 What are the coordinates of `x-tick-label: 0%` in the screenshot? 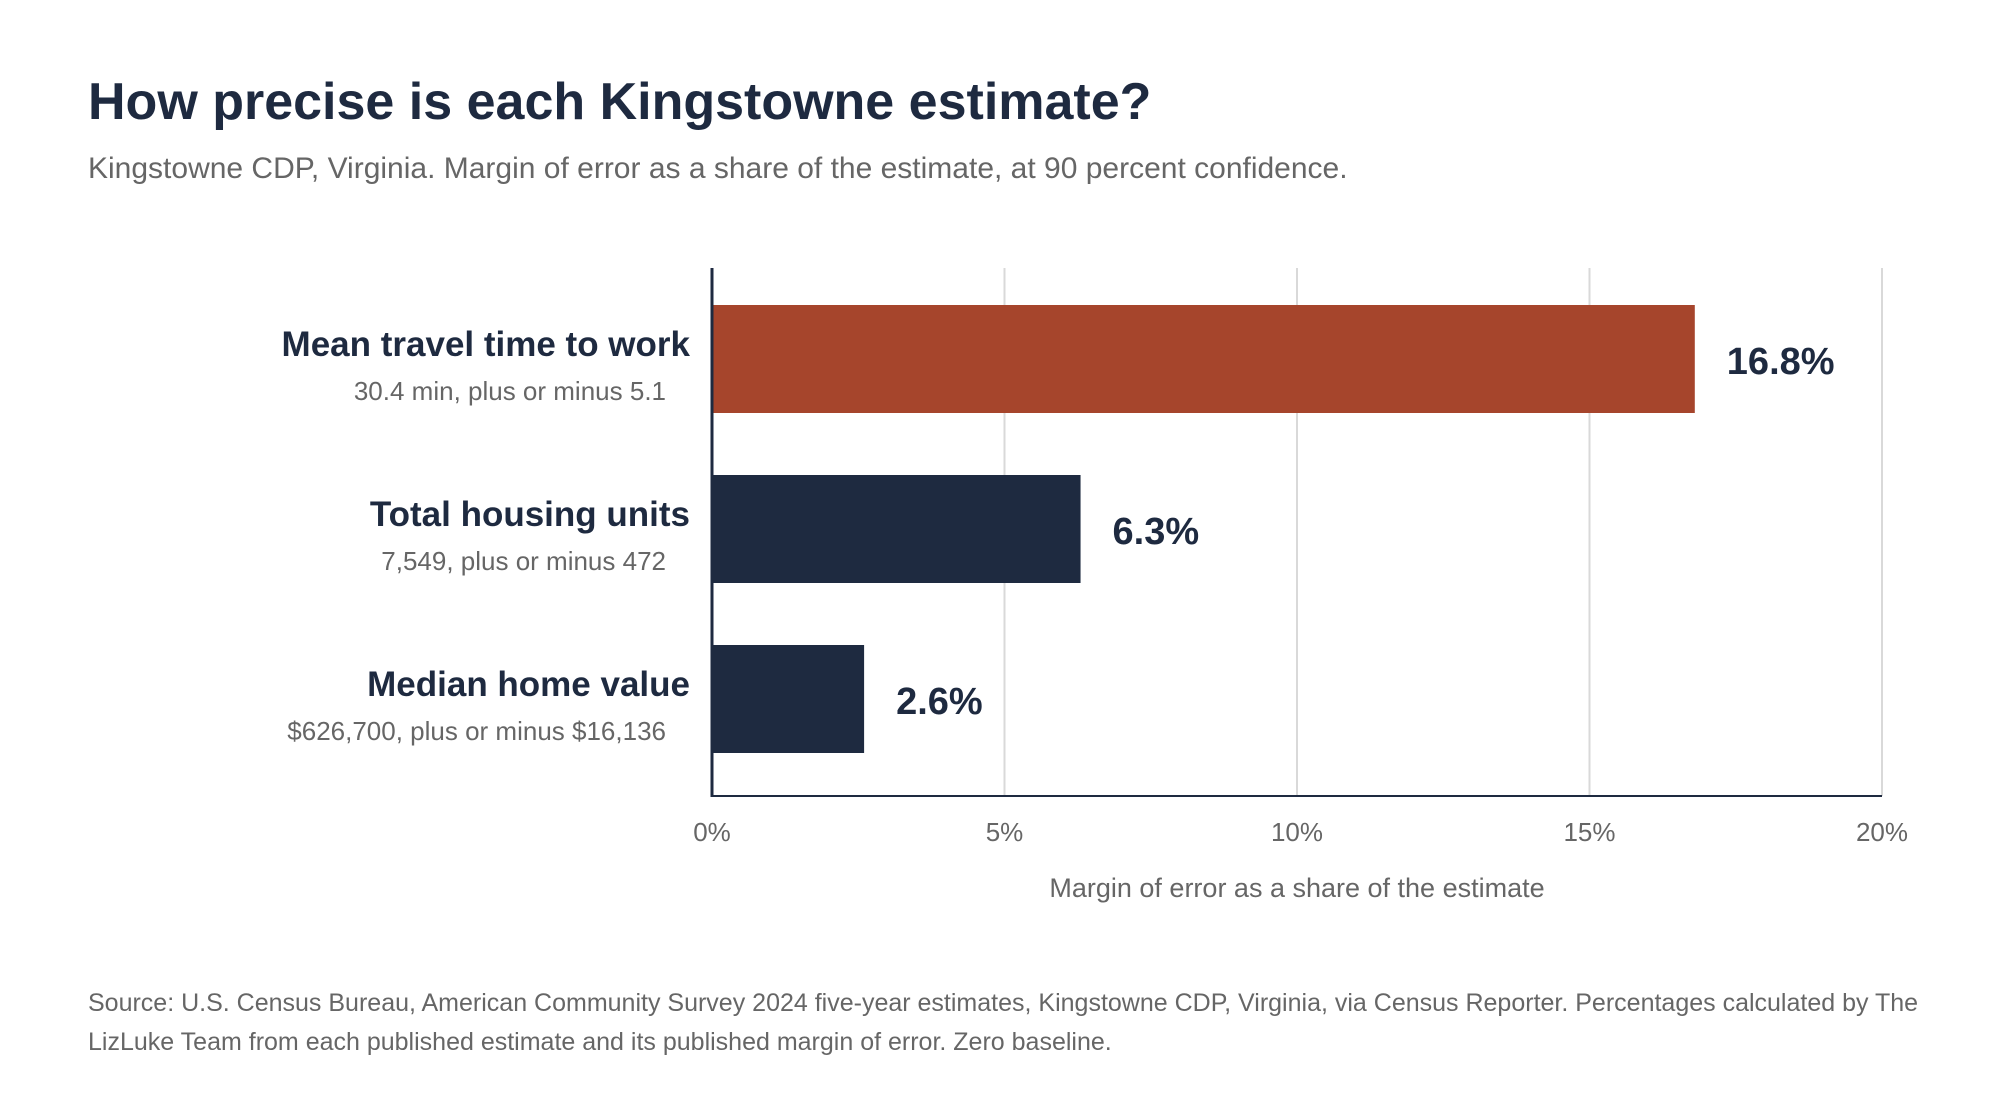 It's located at (712, 832).